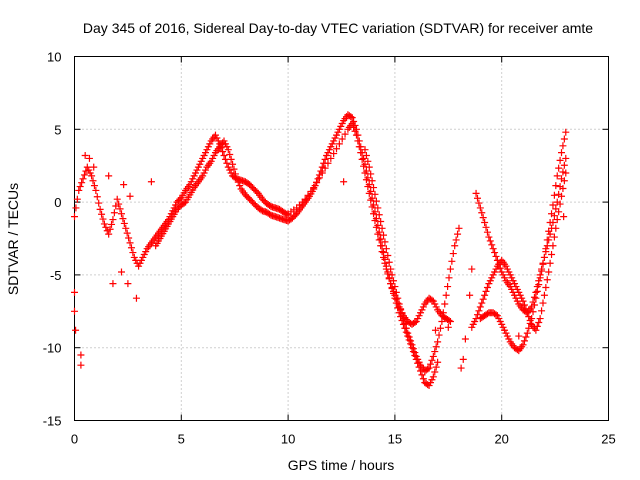 Image resolution: width=640 pixels, height=480 pixels. Describe the element at coordinates (501, 439) in the screenshot. I see `x-tick-label: 20` at that location.